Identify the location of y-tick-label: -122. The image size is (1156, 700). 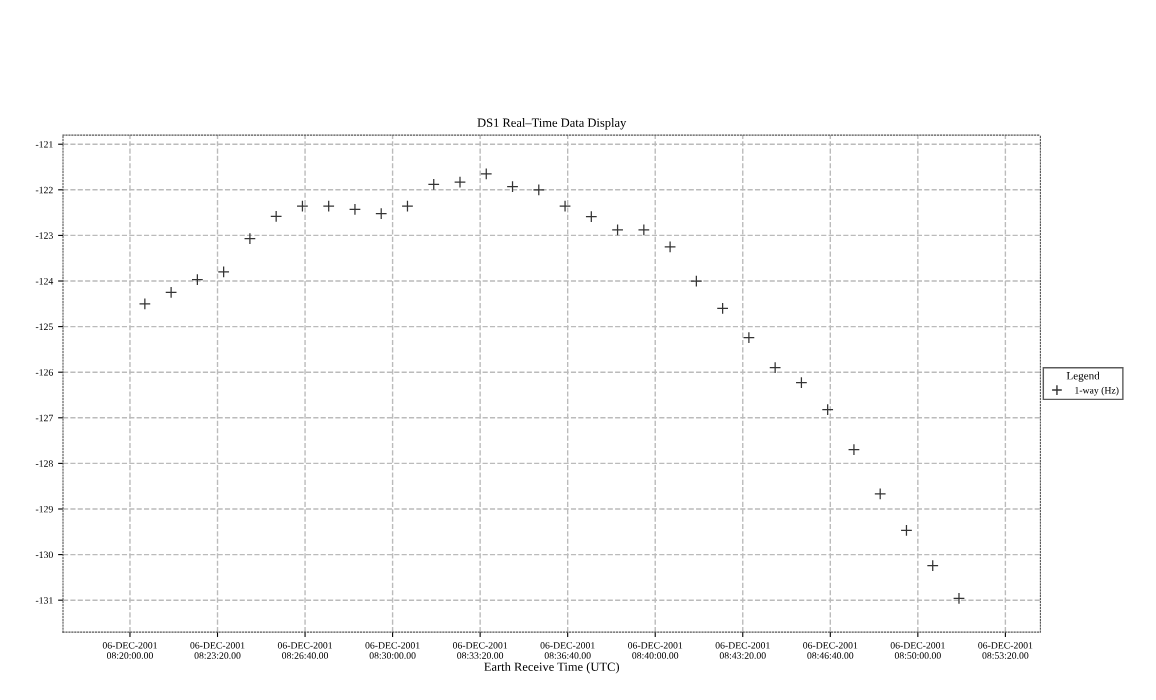
(44, 190).